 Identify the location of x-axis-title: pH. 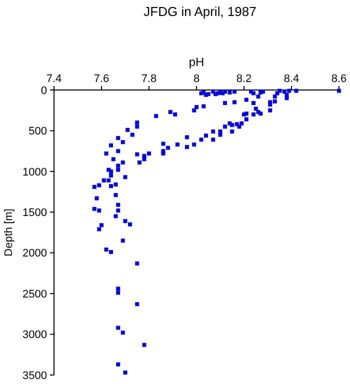
(196, 62).